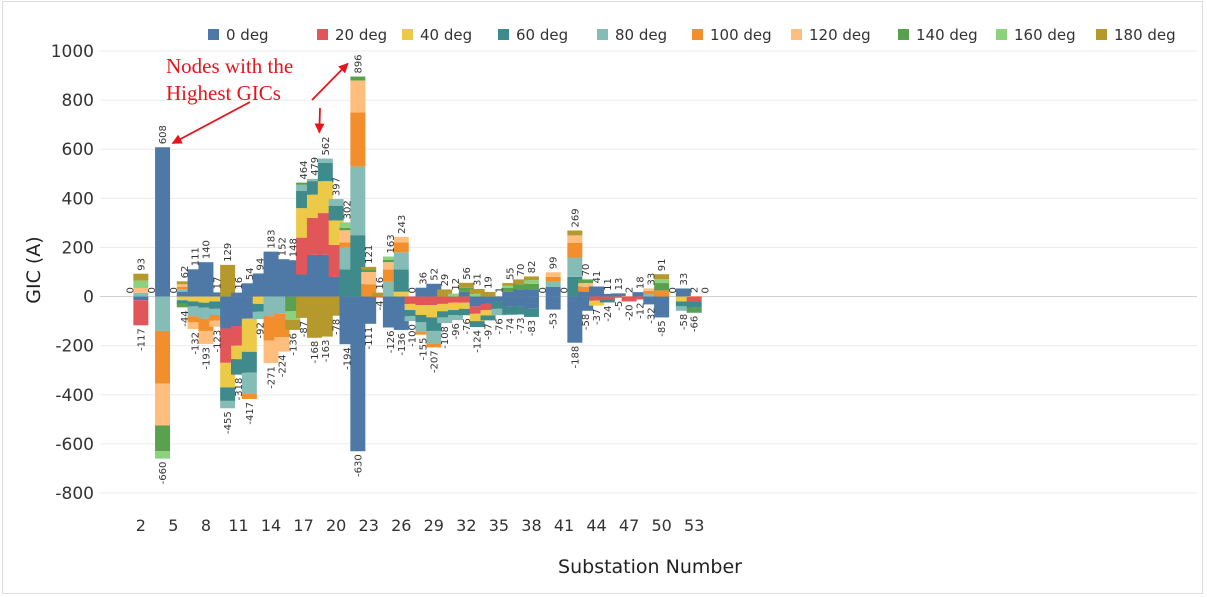  I want to click on x-tick-label: 17, so click(303, 525).